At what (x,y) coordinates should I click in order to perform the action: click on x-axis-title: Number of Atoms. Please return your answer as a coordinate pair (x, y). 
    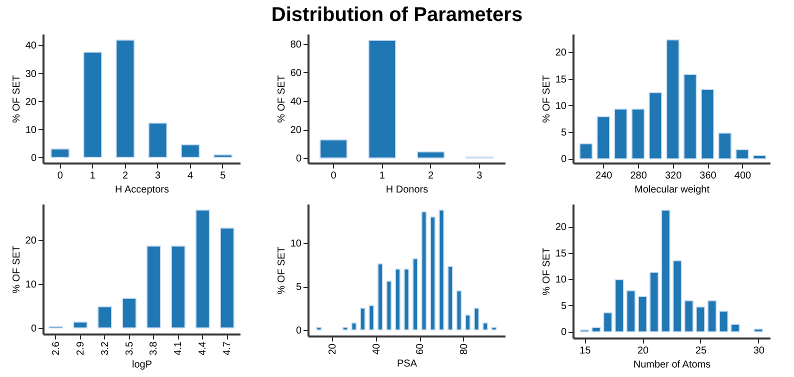
    Looking at the image, I should click on (672, 365).